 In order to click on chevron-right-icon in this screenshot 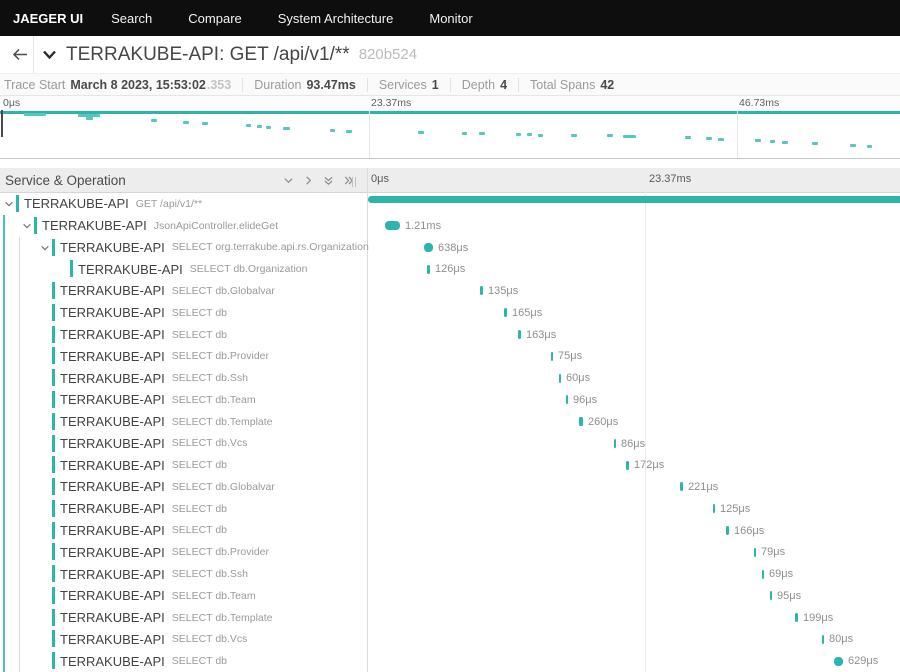, I will do `click(309, 180)`.